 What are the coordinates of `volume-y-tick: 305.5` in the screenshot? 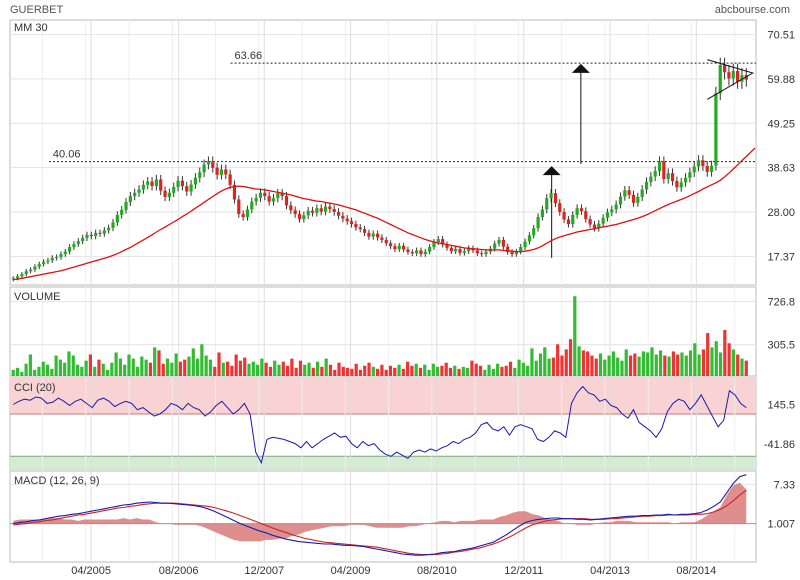 It's located at (781, 346).